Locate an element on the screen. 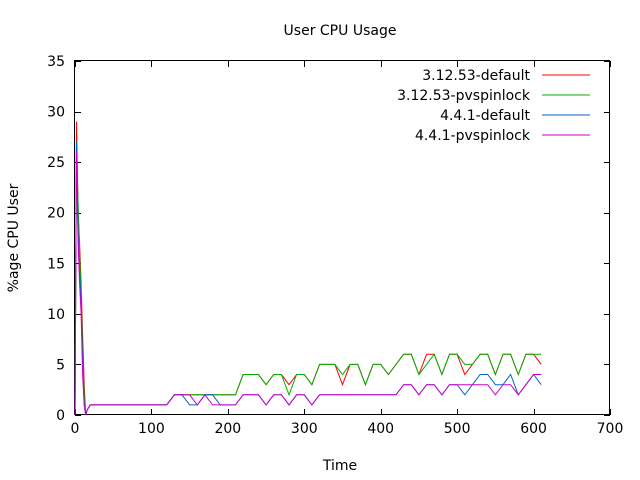 The width and height of the screenshot is (640, 480). y-tick-label: 10 is located at coordinates (56, 315).